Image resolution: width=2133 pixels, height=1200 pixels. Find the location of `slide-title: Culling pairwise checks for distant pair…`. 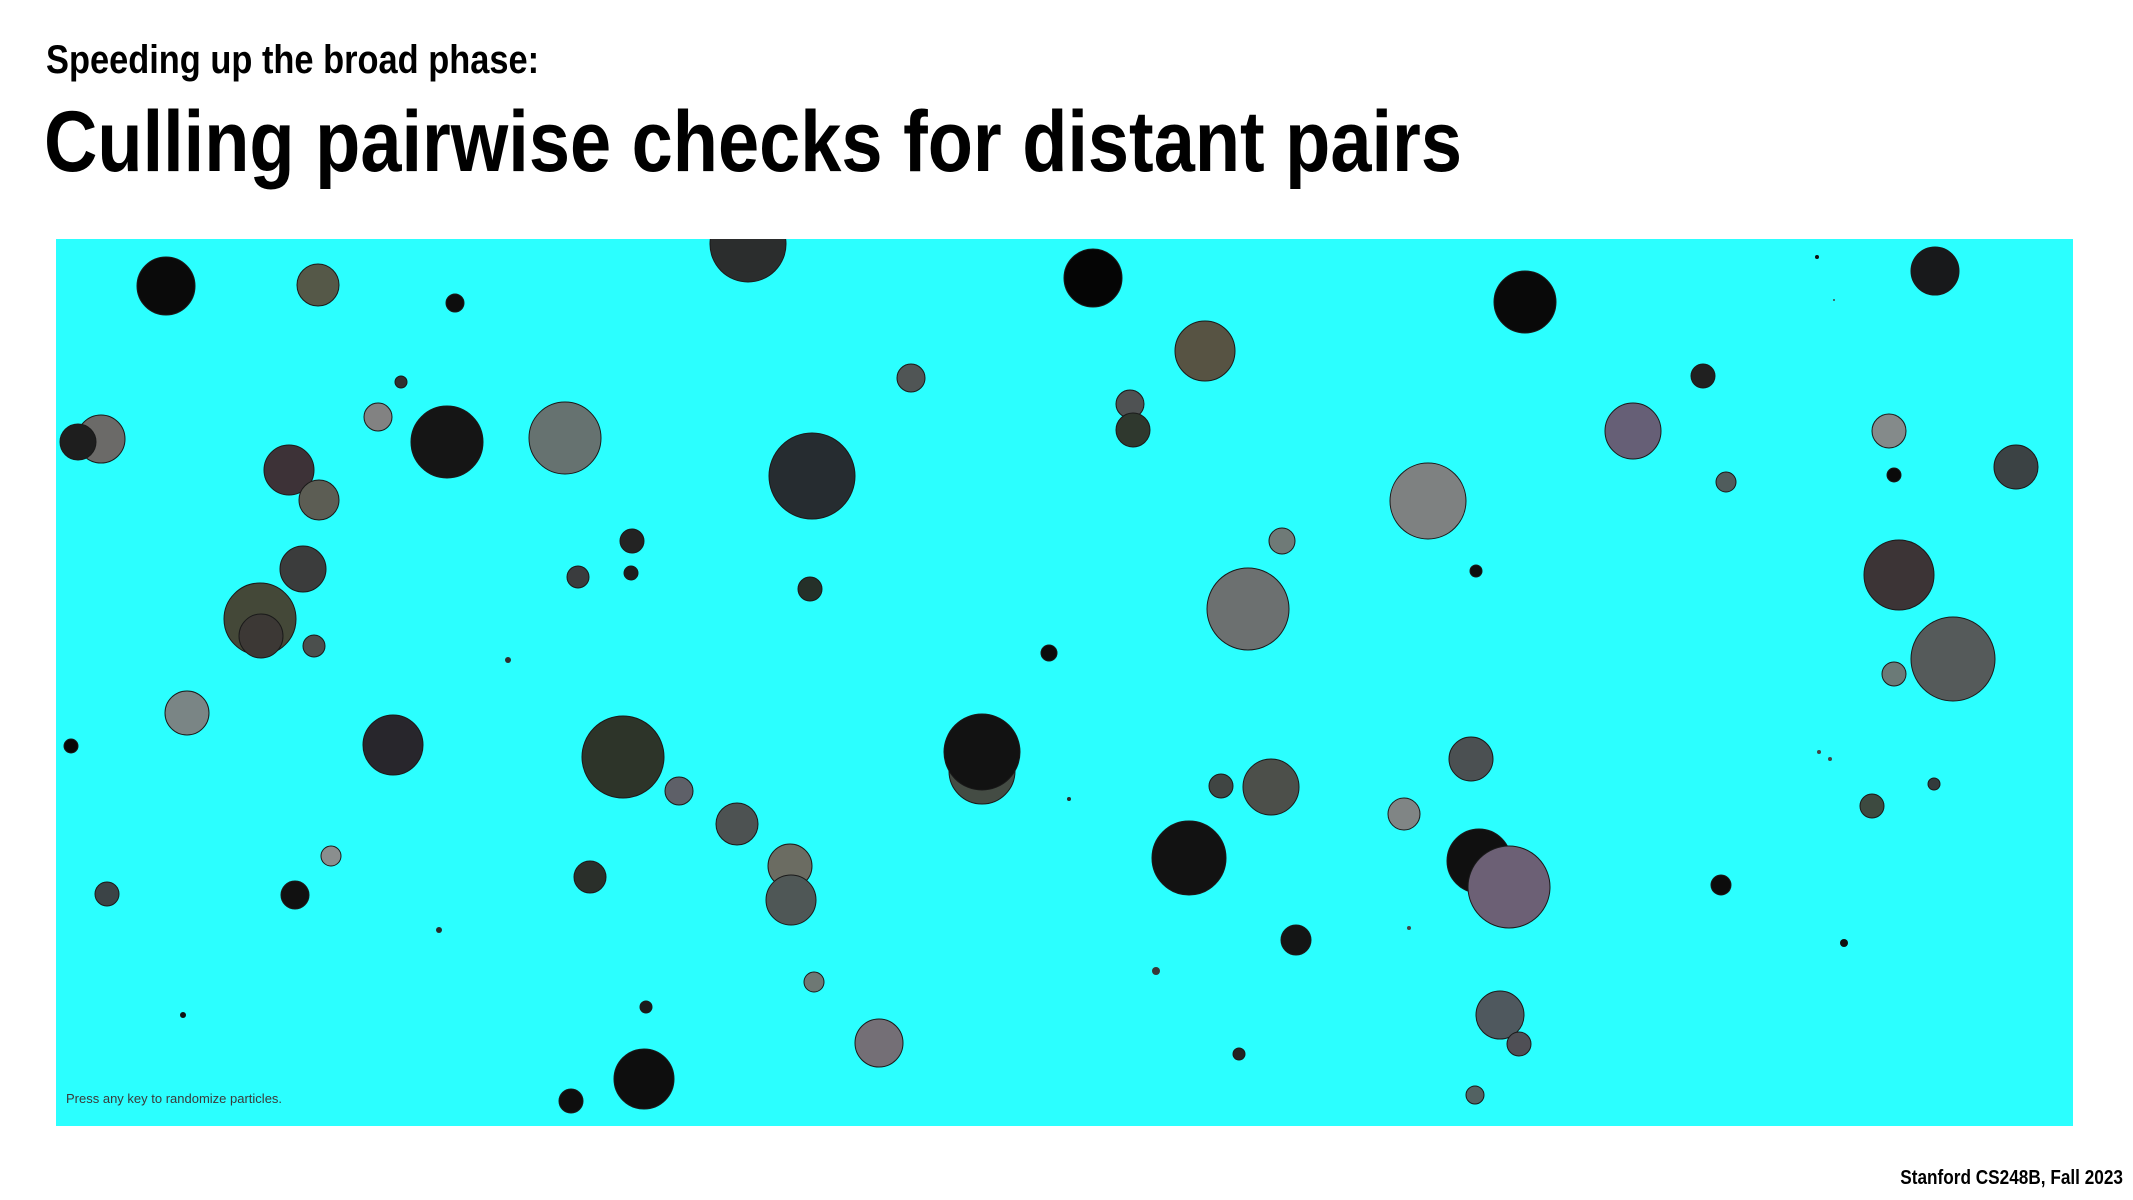

slide-title: Culling pairwise checks for distant pair… is located at coordinates (753, 142).